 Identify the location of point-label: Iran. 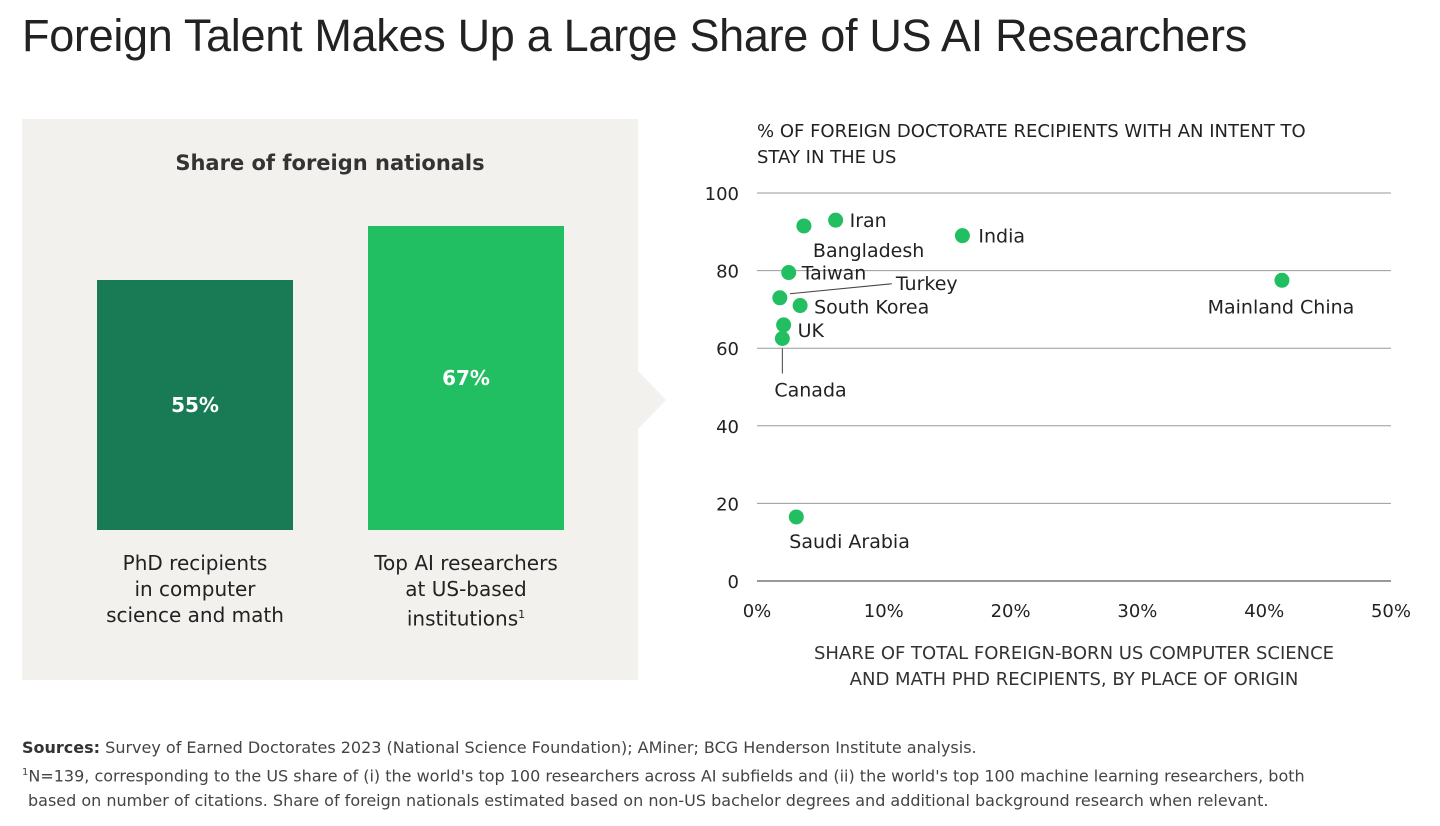
(868, 221).